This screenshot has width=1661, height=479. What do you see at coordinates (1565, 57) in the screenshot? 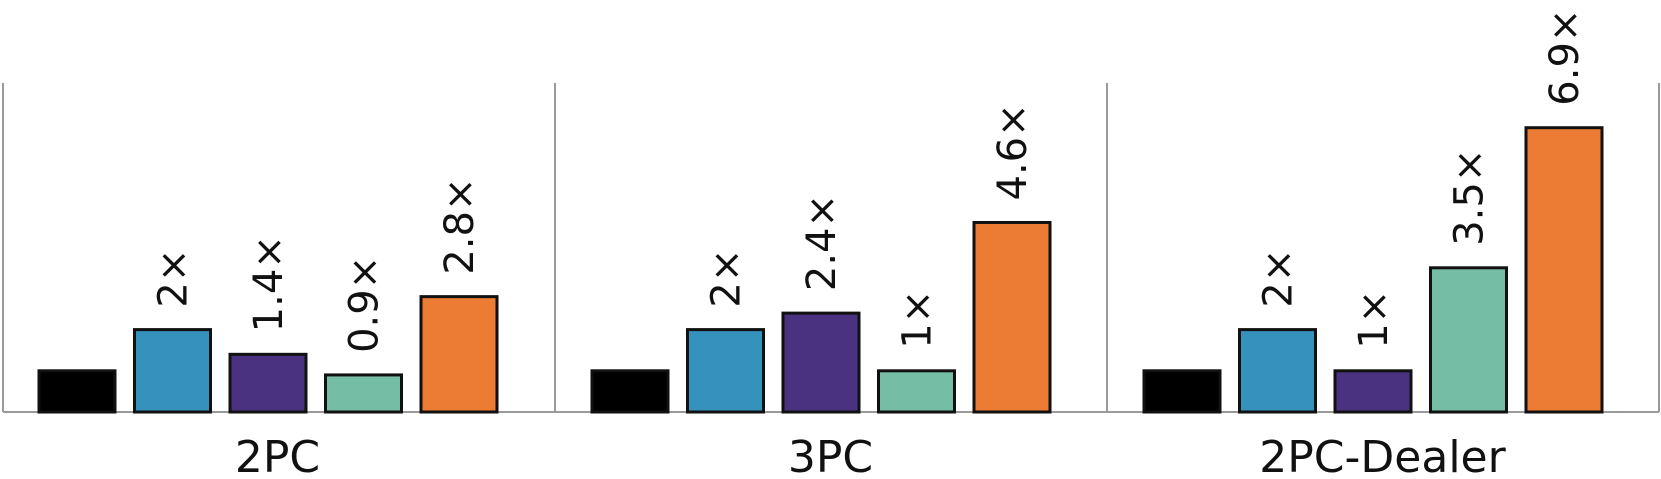
I see `data-label: 6.9×` at bounding box center [1565, 57].